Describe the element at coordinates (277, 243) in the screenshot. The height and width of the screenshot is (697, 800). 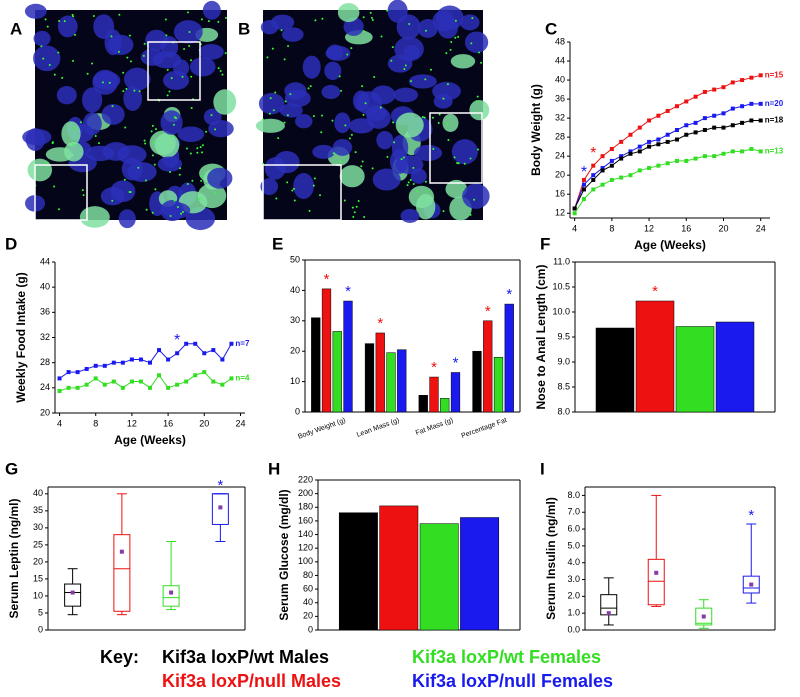
I see `panel-letter: E` at that location.